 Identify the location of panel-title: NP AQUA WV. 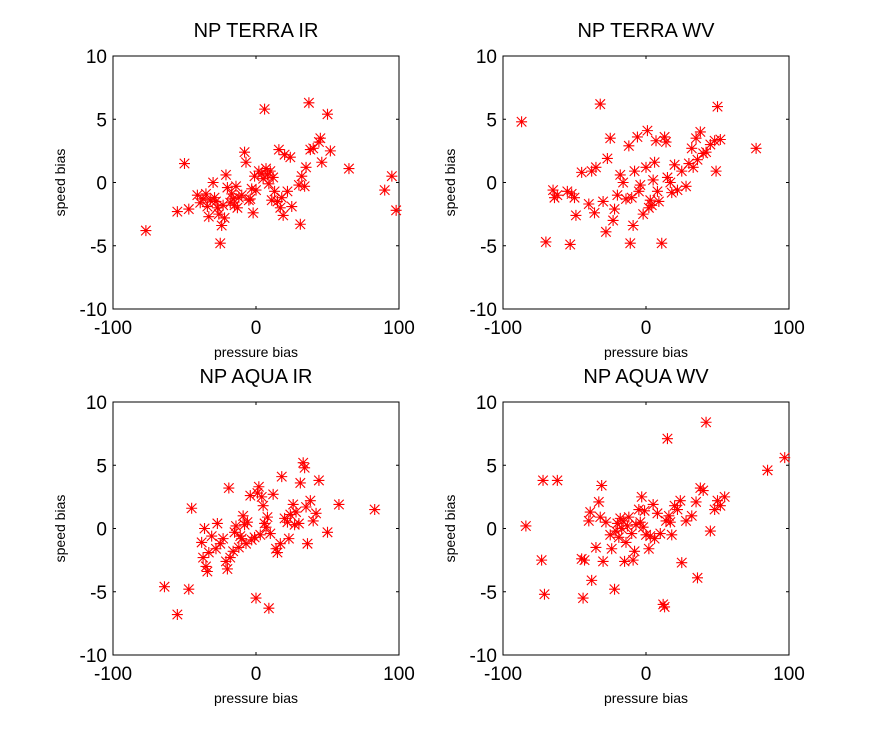
(646, 377).